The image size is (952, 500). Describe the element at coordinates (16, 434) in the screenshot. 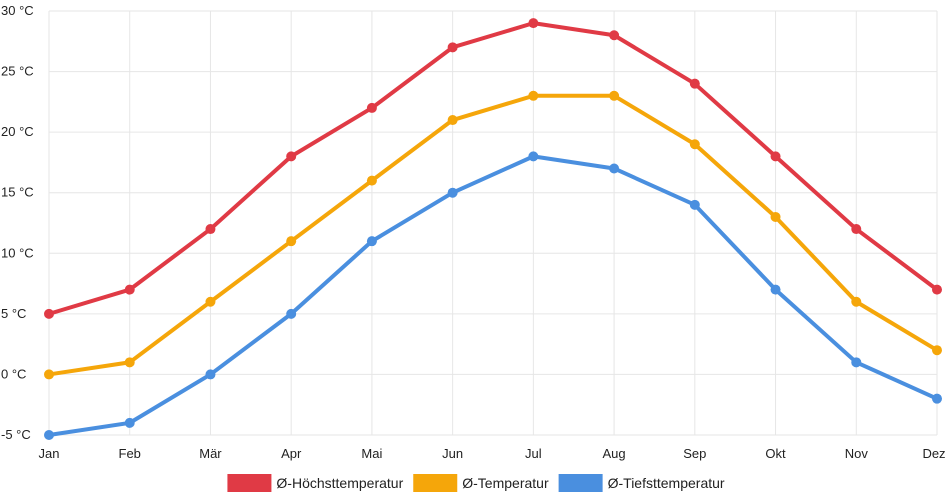

I see `y-tick-label: -5 °C` at that location.